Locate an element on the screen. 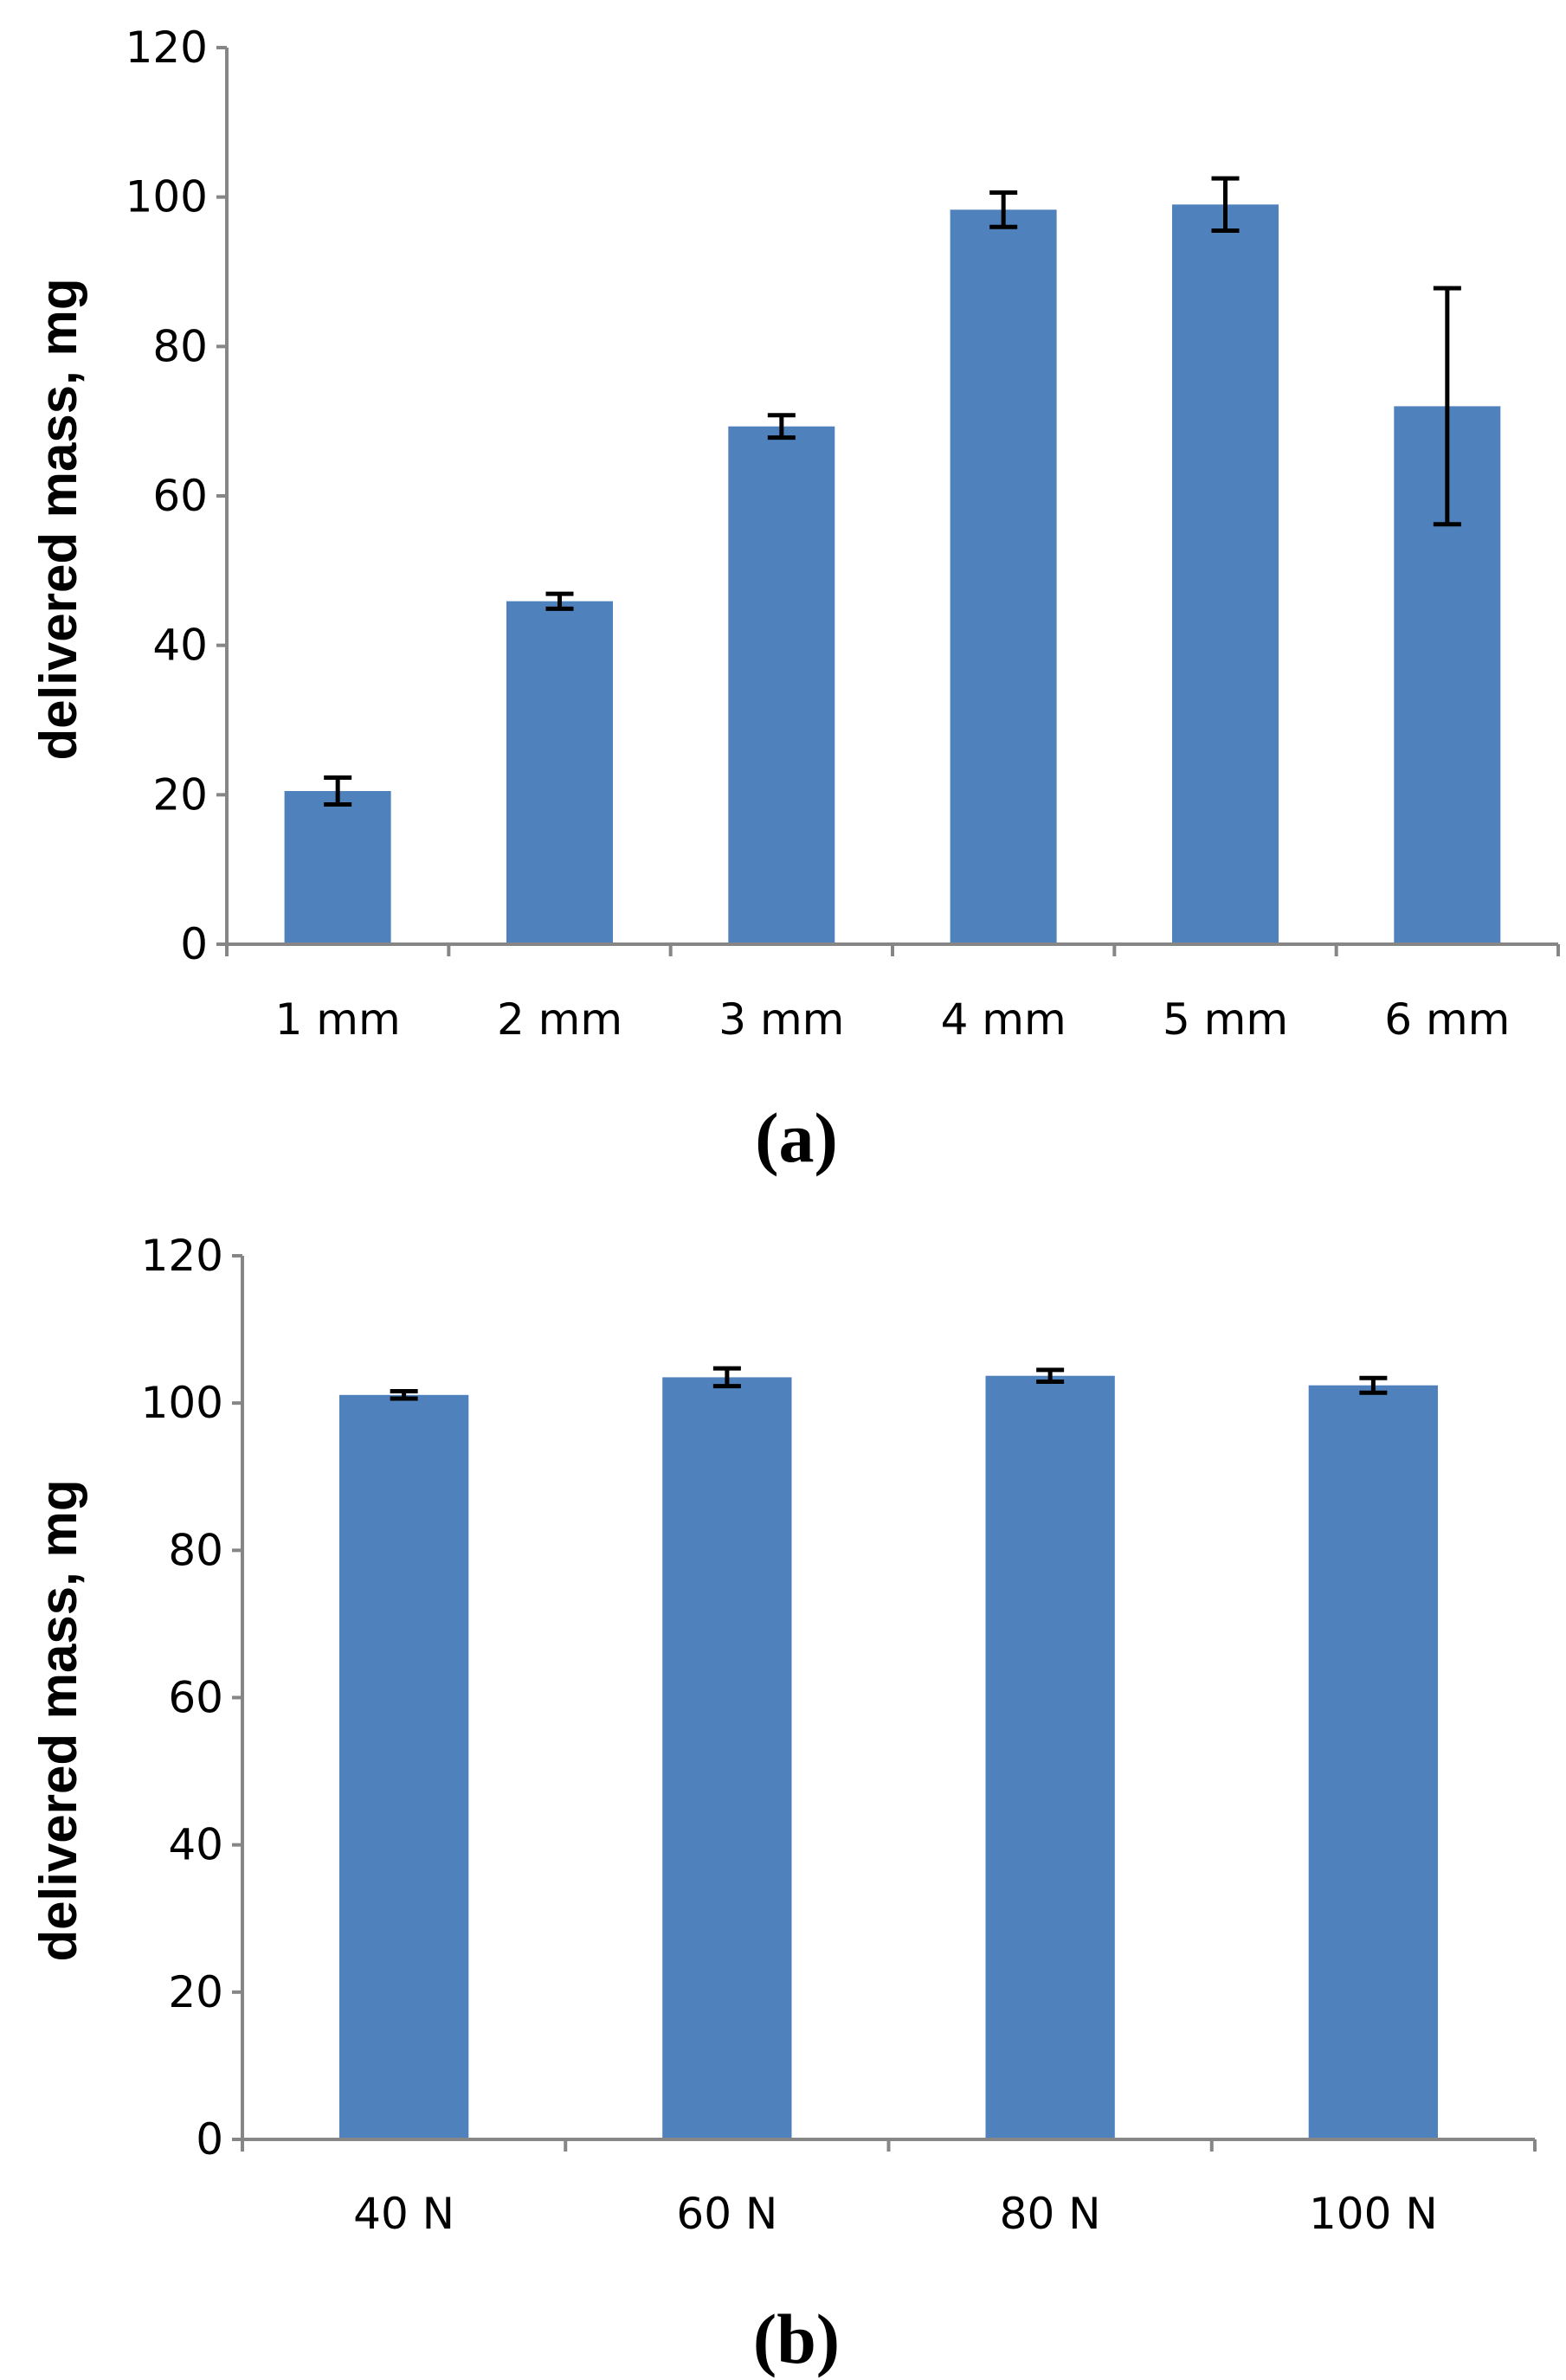 The image size is (1566, 2380). bar-3-mm is located at coordinates (781, 685).